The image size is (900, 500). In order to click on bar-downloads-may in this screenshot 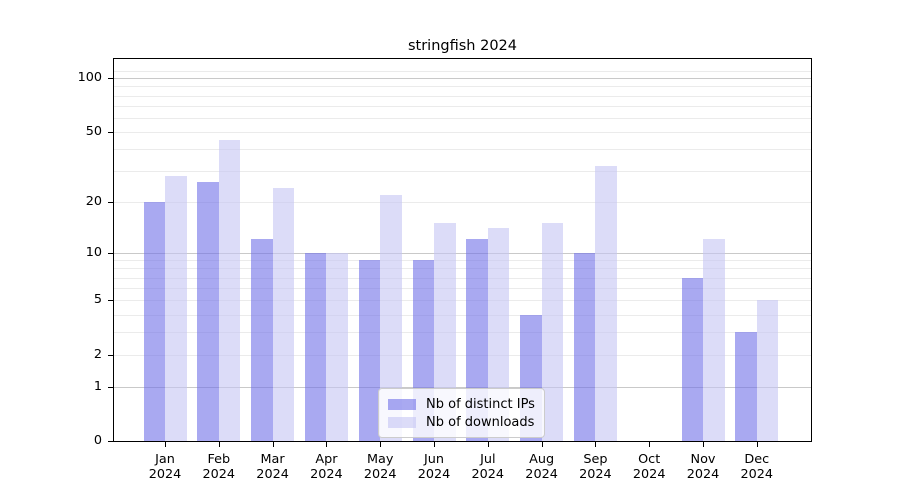, I will do `click(391, 317)`.